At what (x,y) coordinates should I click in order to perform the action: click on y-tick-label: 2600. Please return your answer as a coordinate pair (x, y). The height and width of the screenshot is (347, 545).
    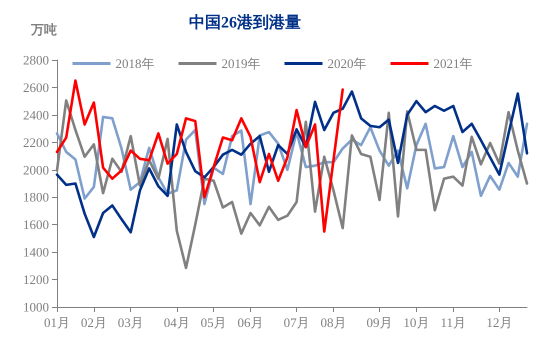
    Looking at the image, I should click on (36, 87).